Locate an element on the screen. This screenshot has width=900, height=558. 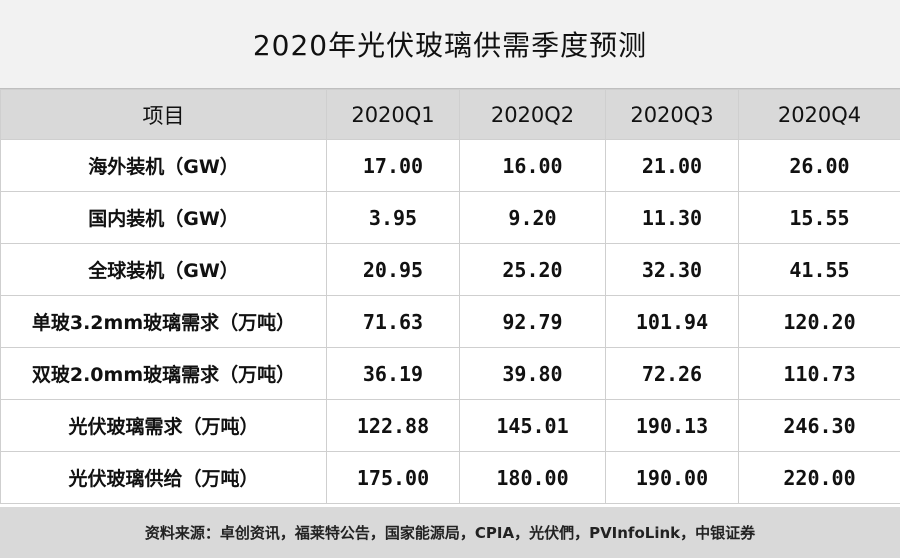
row-label: 双玻2.0mm玻璃需求（万吨） is located at coordinates (163, 373).